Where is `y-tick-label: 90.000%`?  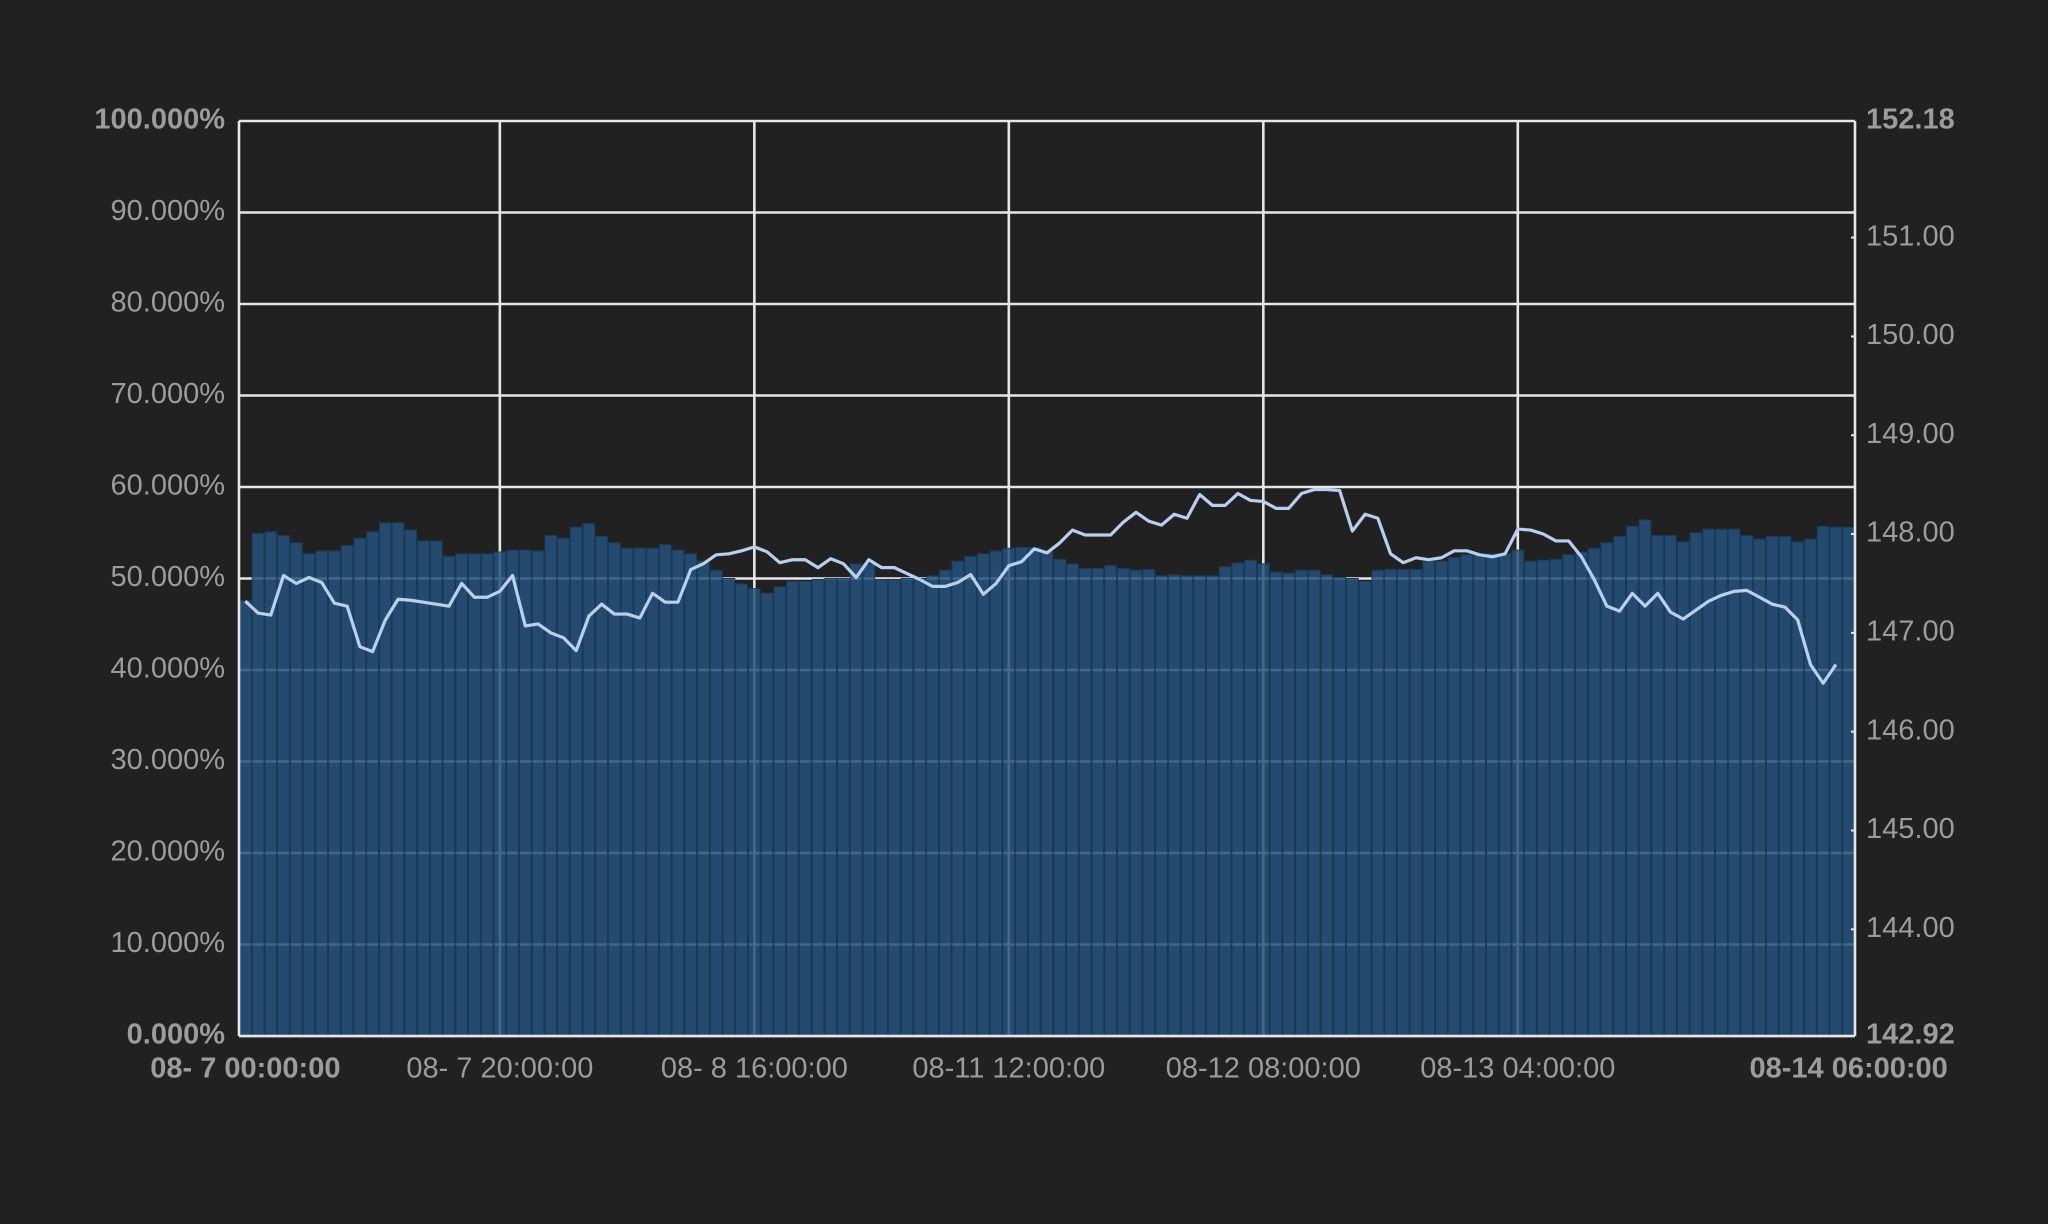 y-tick-label: 90.000% is located at coordinates (168, 211).